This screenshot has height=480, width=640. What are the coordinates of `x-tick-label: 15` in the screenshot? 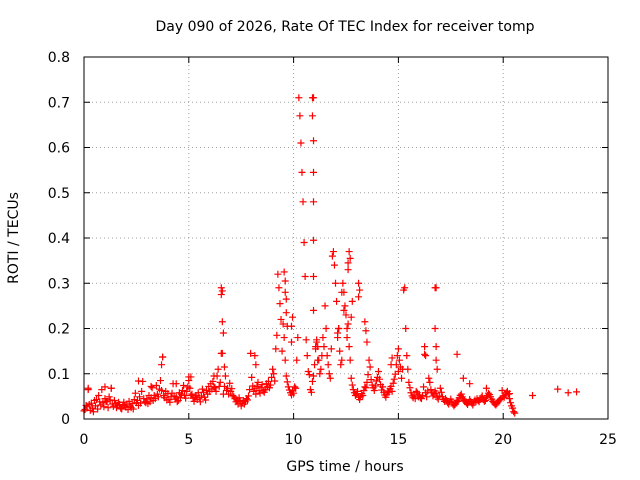 It's located at (398, 440).